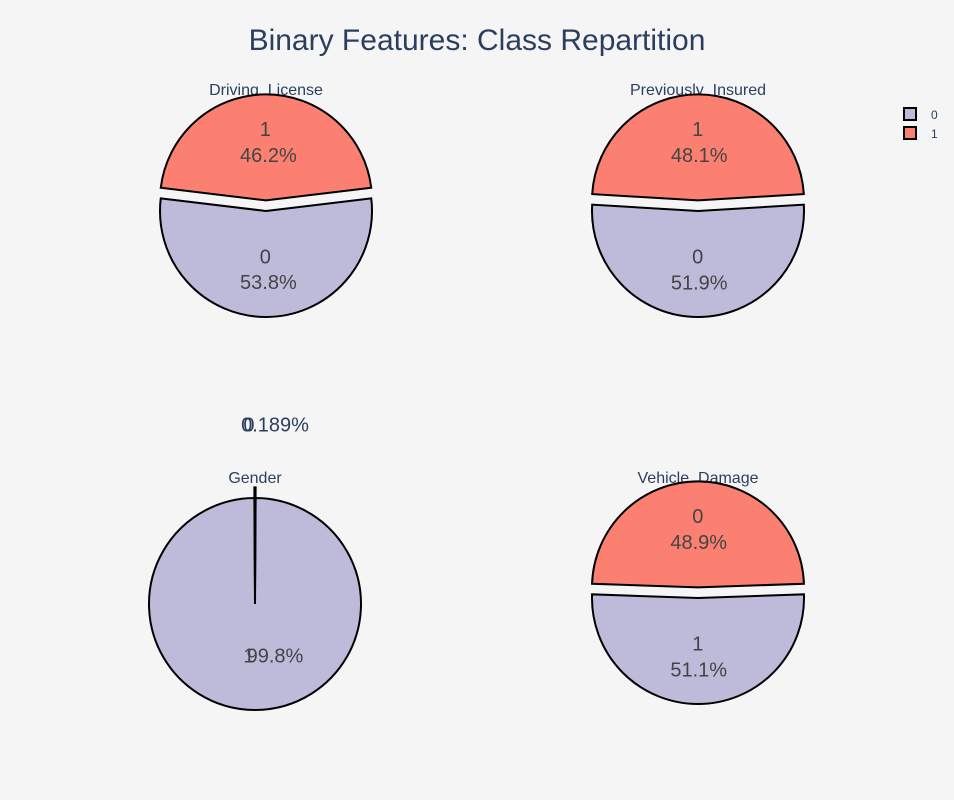  Describe the element at coordinates (698, 90) in the screenshot. I see `subplot-title: Previously_Insured` at that location.